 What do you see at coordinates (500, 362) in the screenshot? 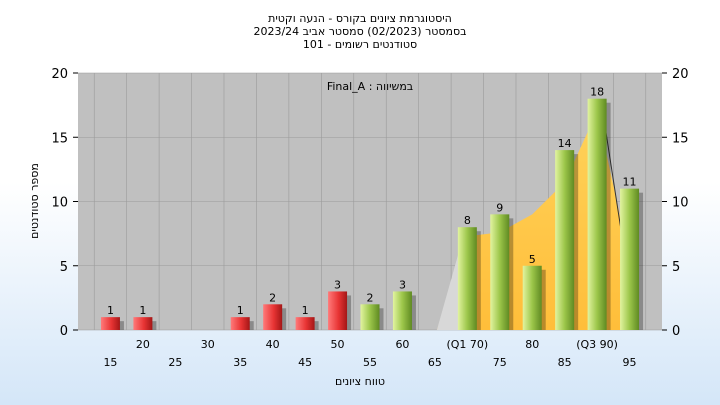
I see `x-tick-label: 75` at bounding box center [500, 362].